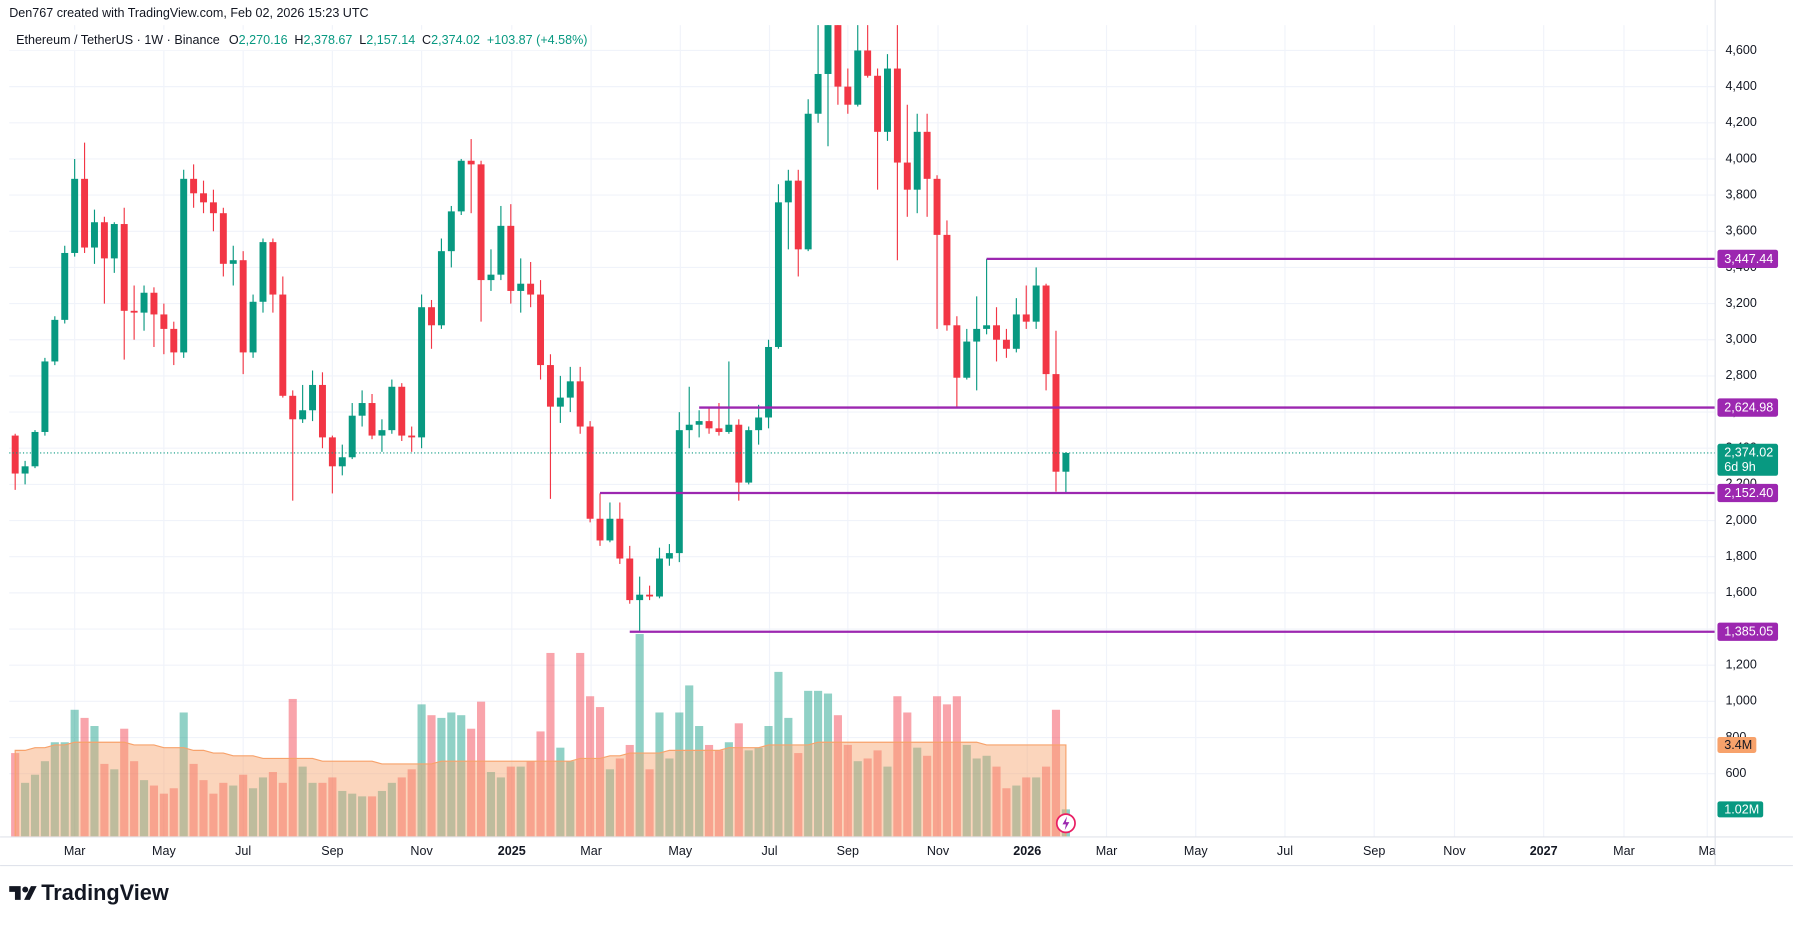 This screenshot has height=925, width=1793. I want to click on symbol-title: Ethereum / TetherUS · 1W · Binance, so click(118, 40).